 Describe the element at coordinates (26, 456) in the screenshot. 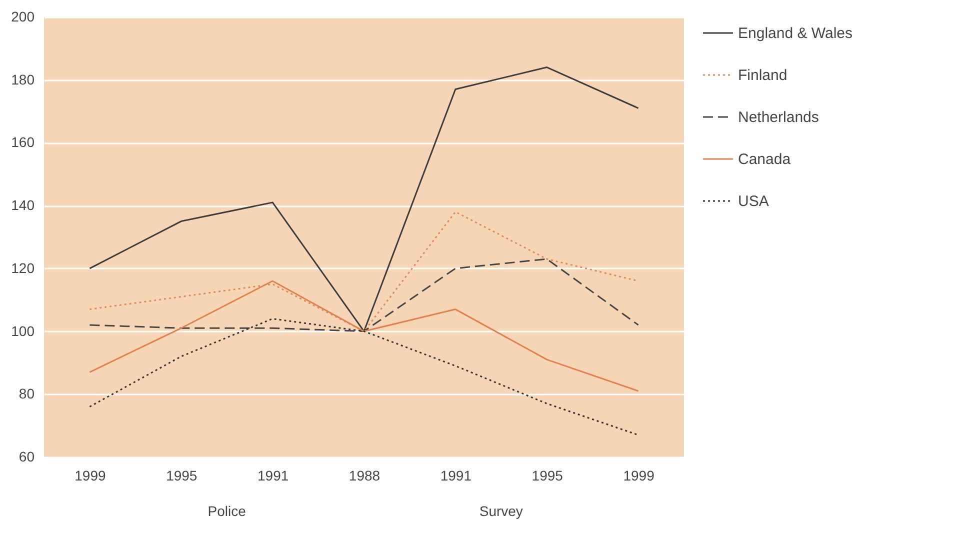

I see `y-tick-label: 60` at that location.